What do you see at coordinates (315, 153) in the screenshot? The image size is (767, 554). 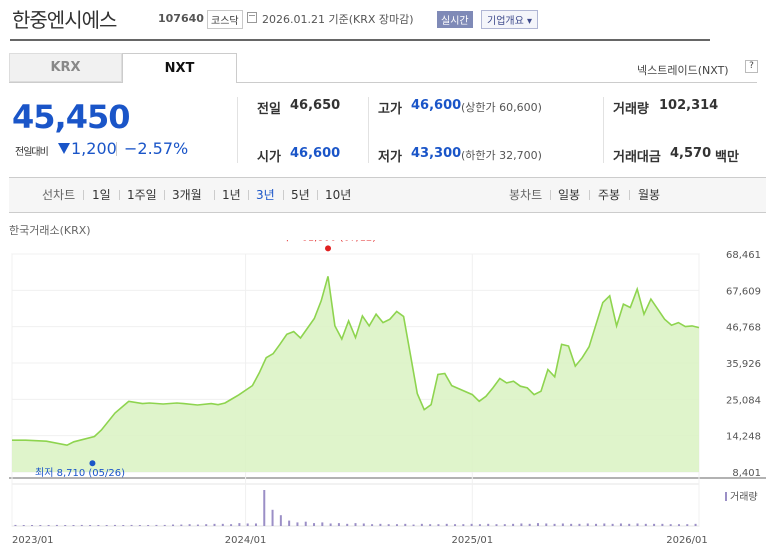 I see `open-value: 46,600` at bounding box center [315, 153].